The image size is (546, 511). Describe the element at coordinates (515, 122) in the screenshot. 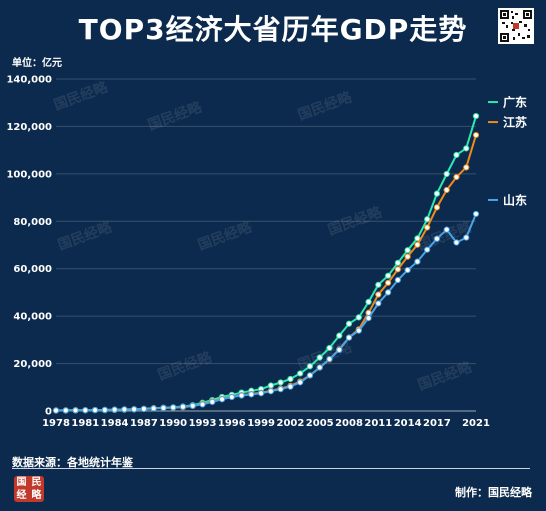

I see `legend-label: 江苏` at that location.